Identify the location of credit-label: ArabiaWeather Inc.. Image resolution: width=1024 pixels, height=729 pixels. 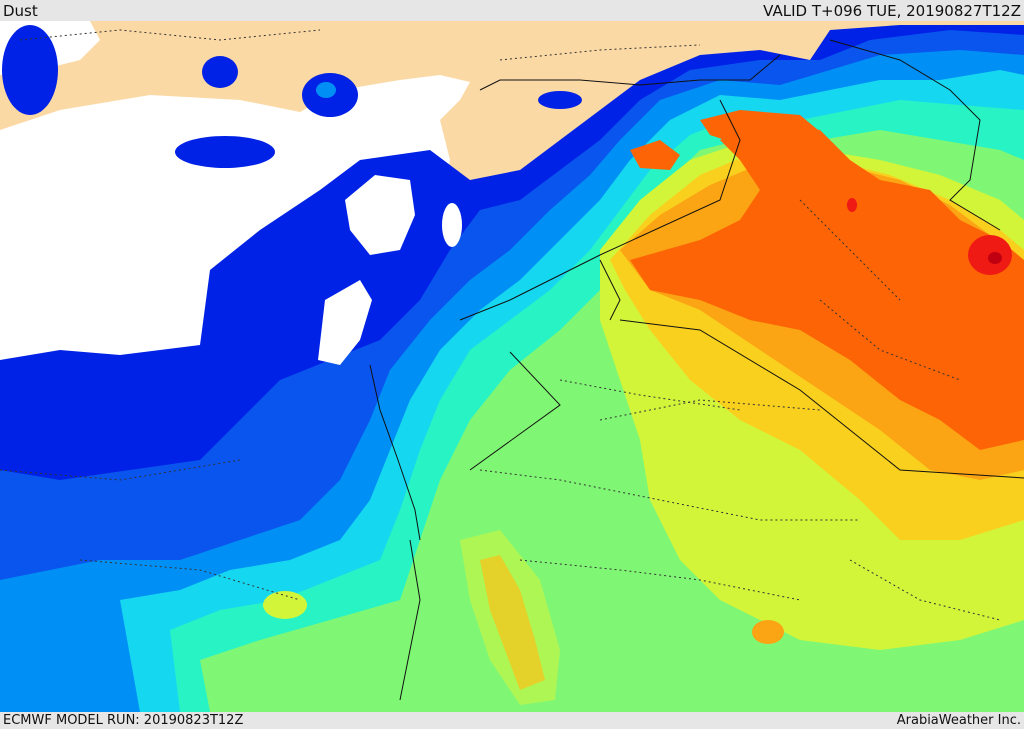
(958, 720).